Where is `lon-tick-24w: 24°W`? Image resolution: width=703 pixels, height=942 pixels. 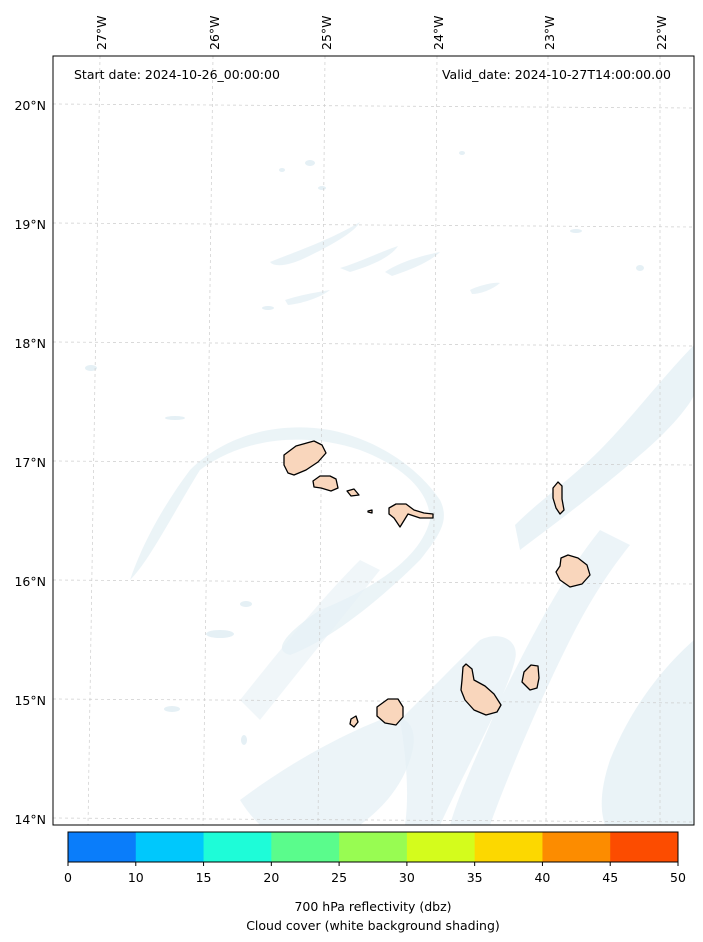 lon-tick-24w: 24°W is located at coordinates (438, 32).